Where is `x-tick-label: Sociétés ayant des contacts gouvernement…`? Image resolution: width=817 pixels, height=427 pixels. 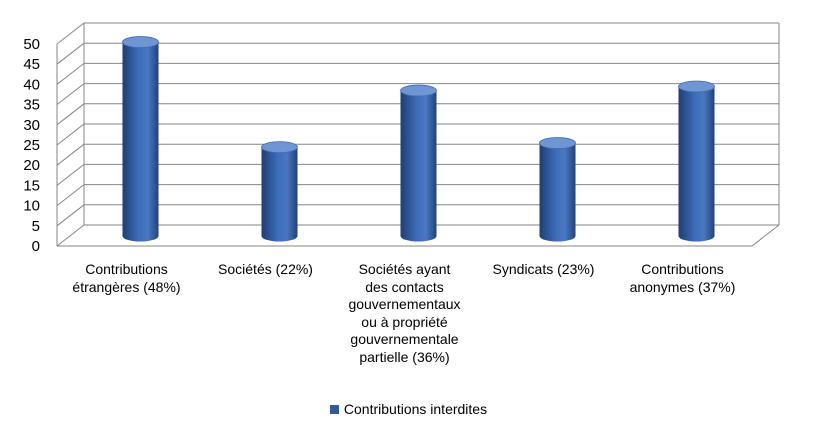
x-tick-label: Sociétés ayant des contacts gouvernement… is located at coordinates (404, 313).